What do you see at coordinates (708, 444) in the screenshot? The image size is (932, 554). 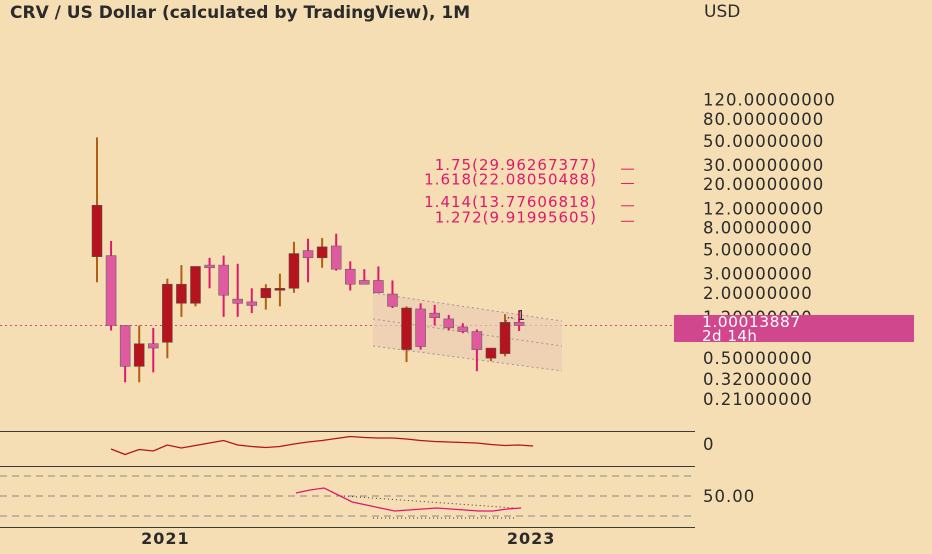 I see `oscillator-axis-label: 0` at bounding box center [708, 444].